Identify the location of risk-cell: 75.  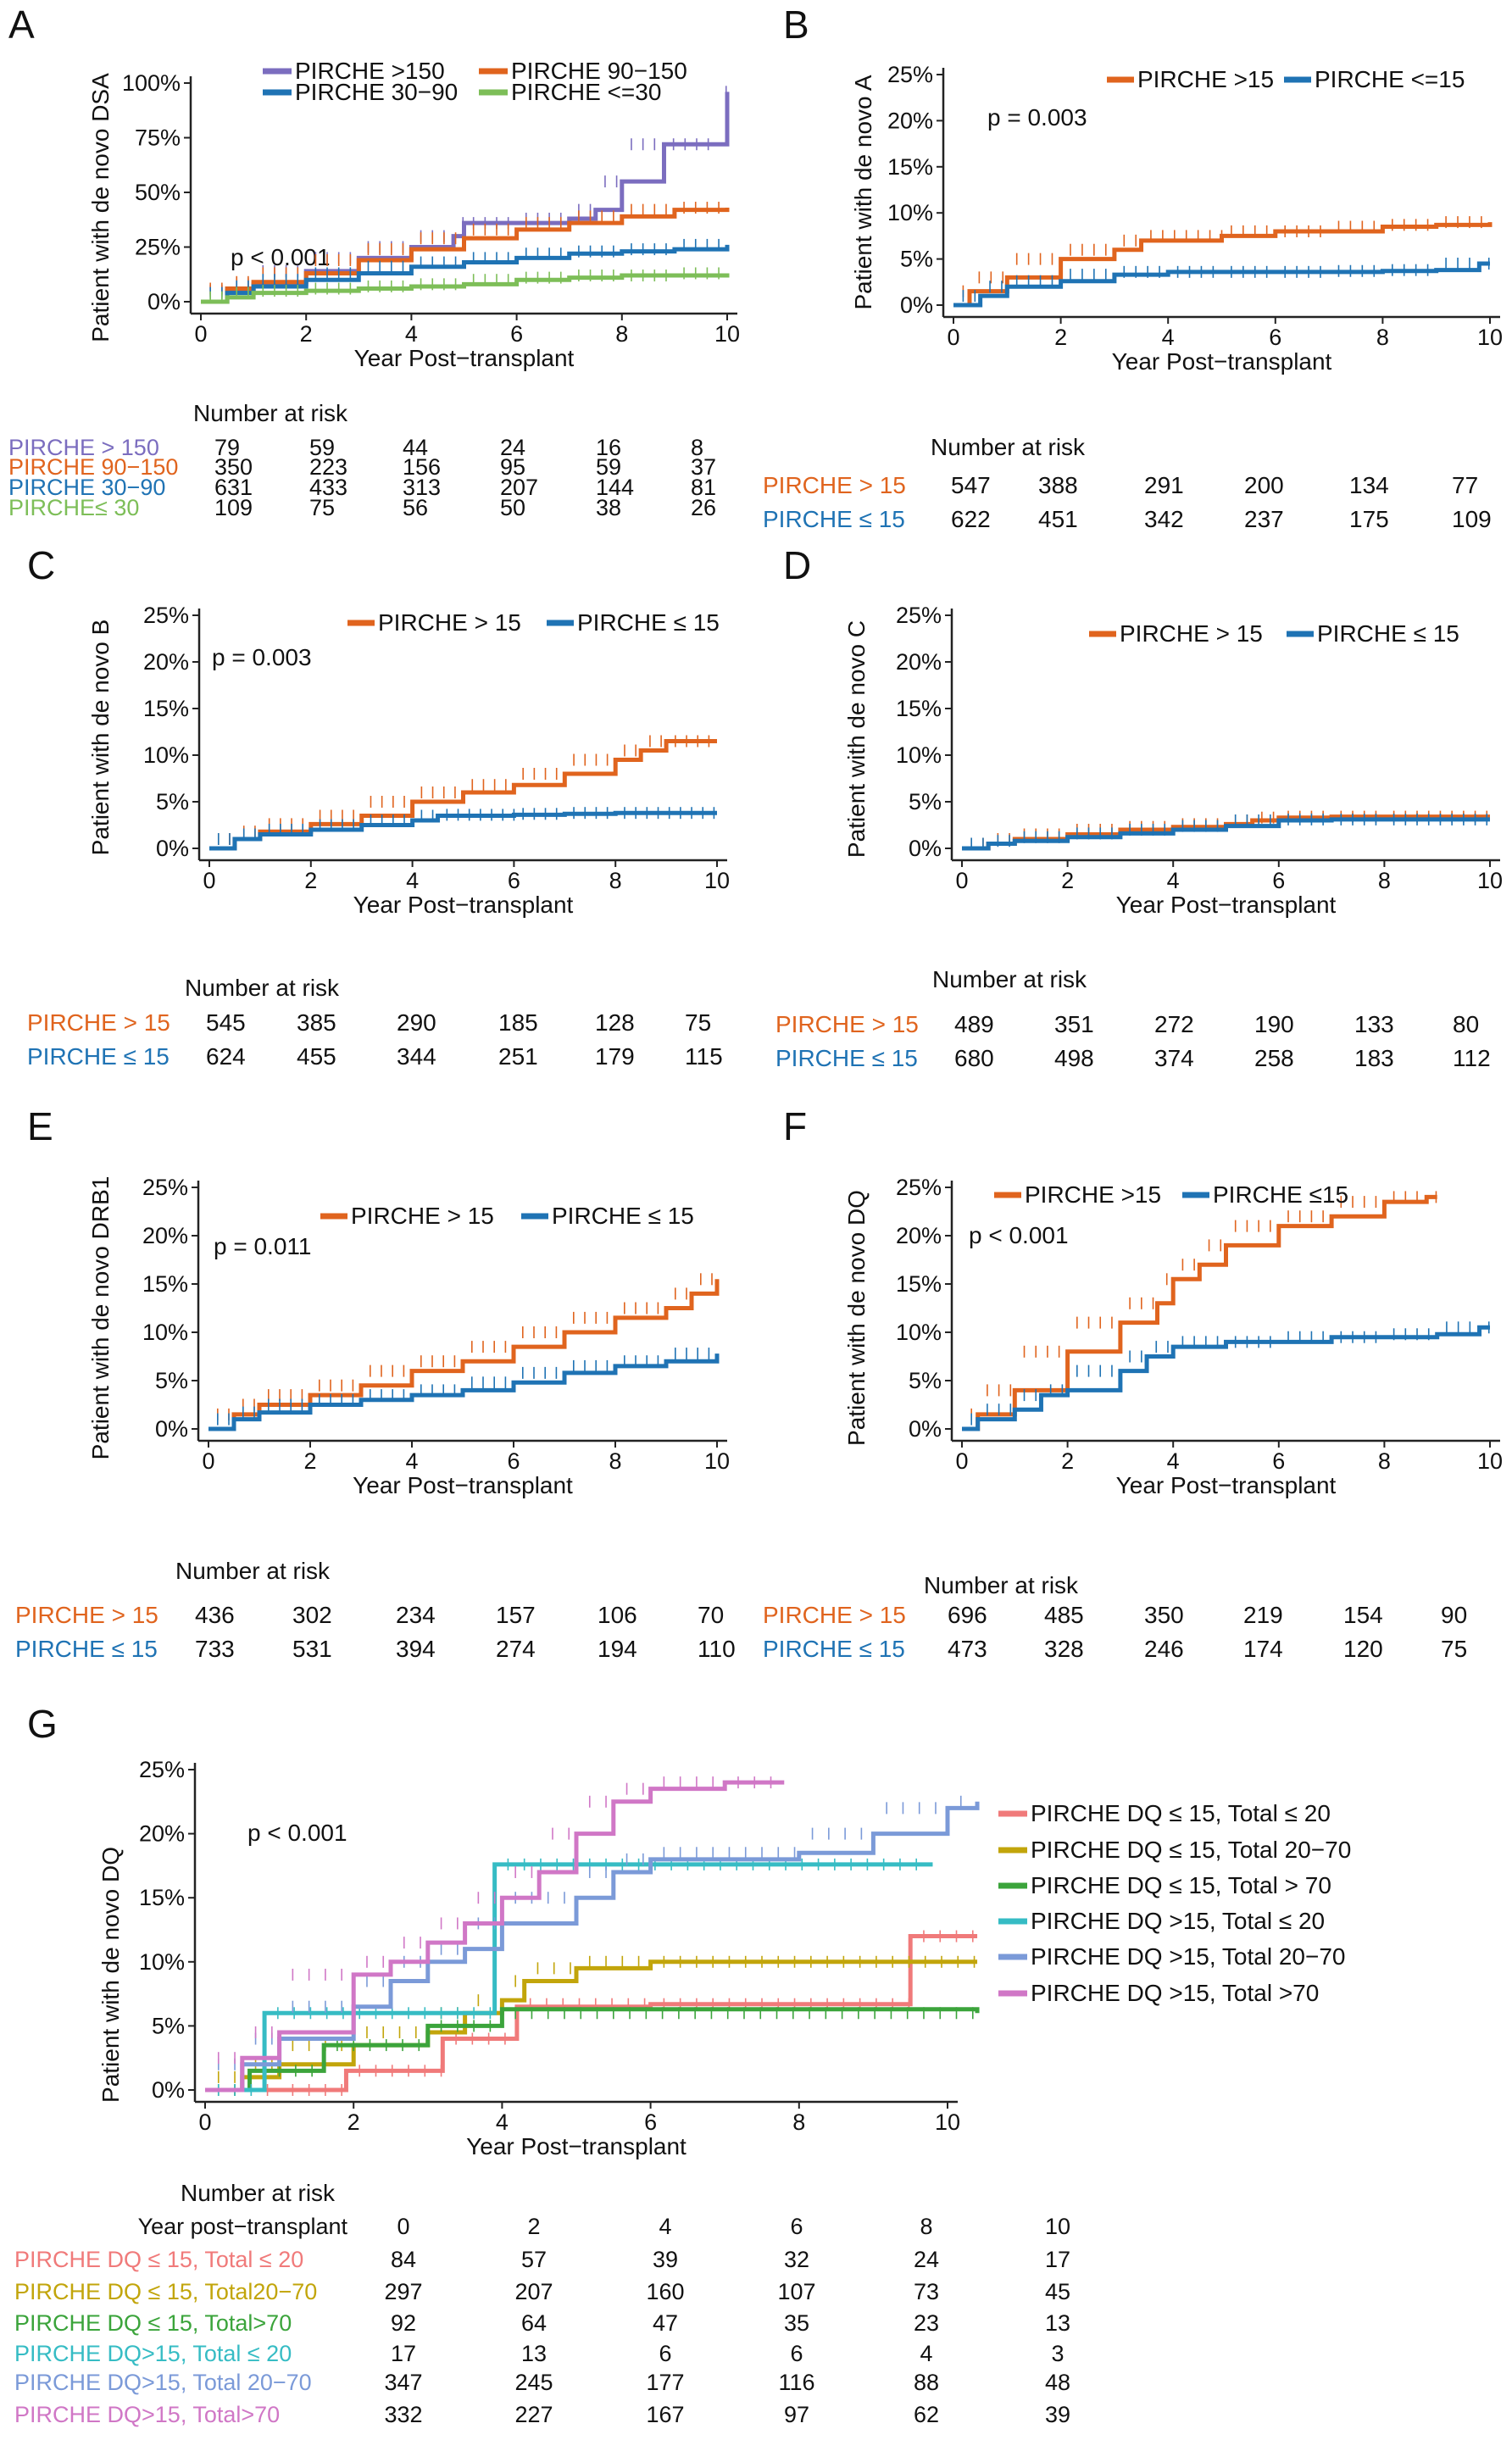
(1454, 1649).